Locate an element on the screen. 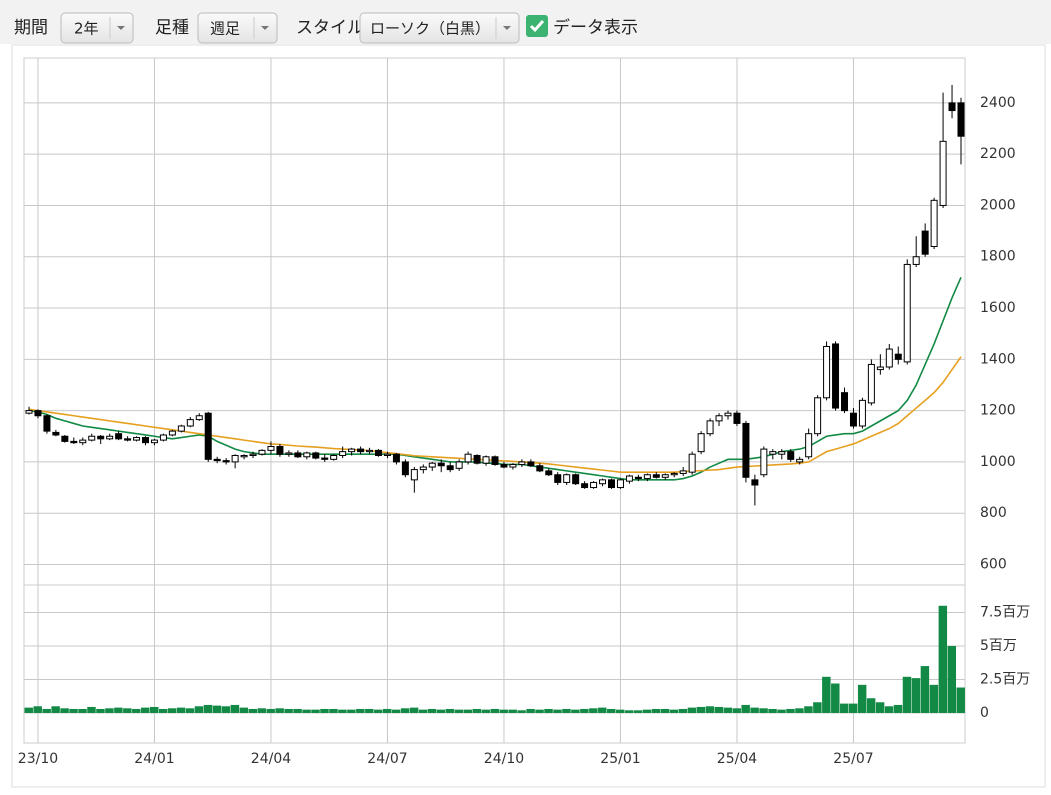  bar-type-dropdown: 週足 is located at coordinates (237, 28).